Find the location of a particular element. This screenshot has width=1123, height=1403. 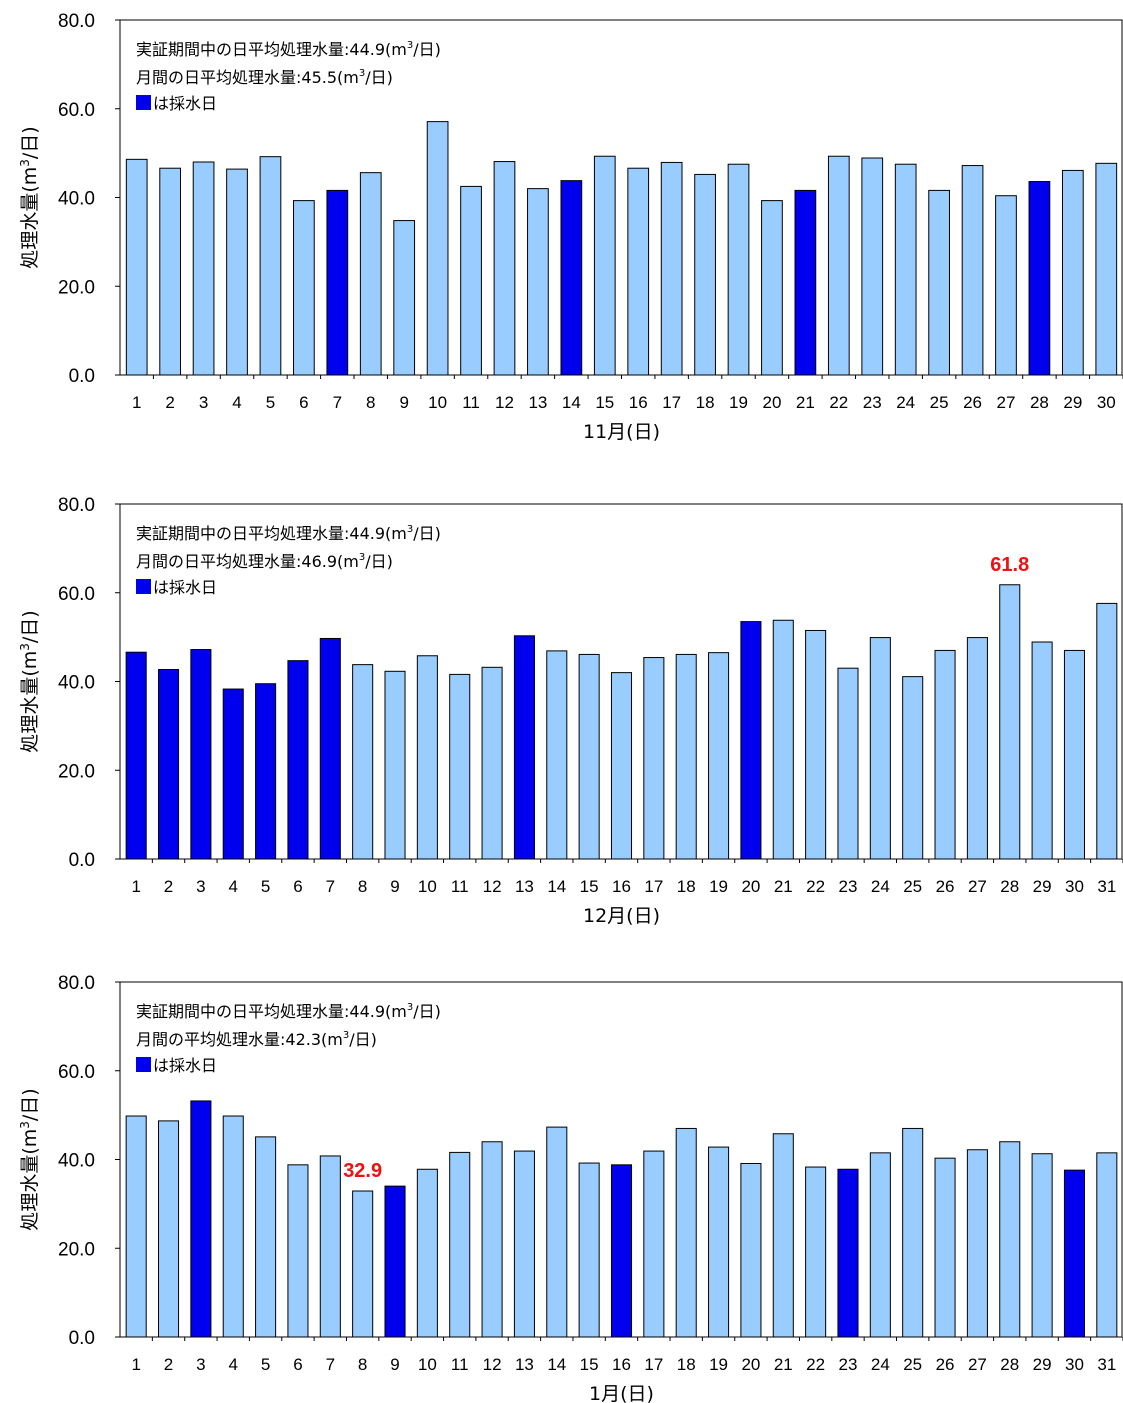

legend-swatch-sampling-day is located at coordinates (143, 1064).